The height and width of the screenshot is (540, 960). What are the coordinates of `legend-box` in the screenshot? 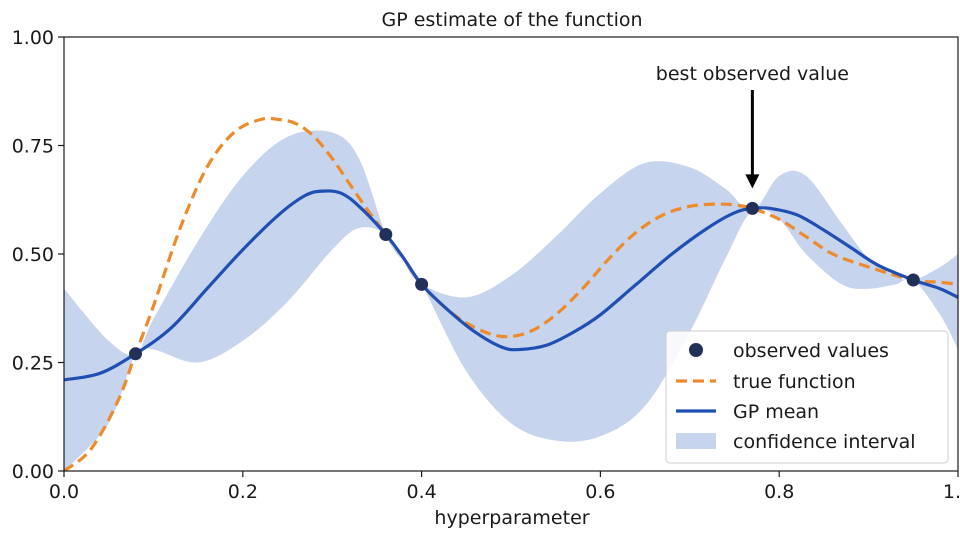 It's located at (807, 397).